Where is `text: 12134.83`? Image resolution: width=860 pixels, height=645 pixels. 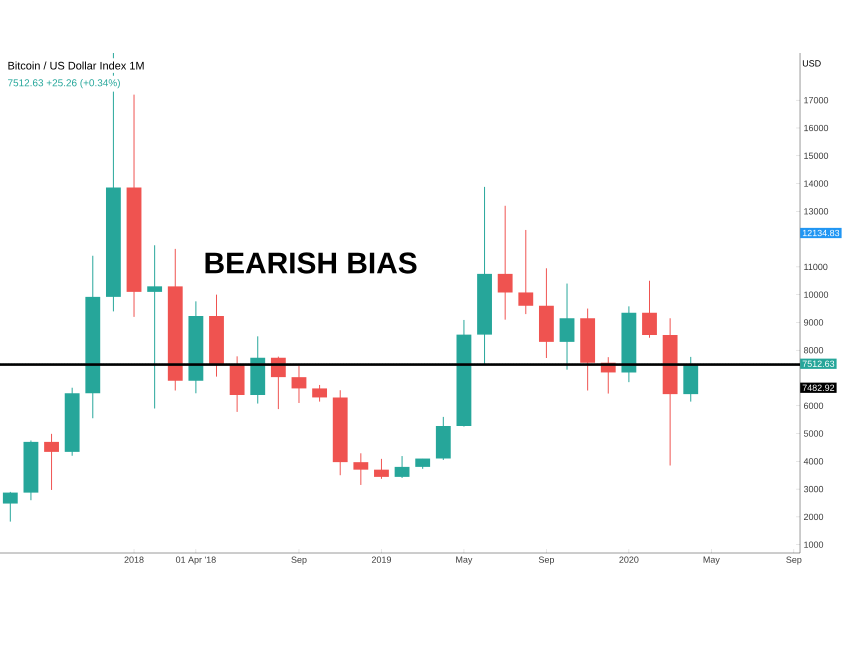
text: 12134.83 is located at coordinates (821, 233).